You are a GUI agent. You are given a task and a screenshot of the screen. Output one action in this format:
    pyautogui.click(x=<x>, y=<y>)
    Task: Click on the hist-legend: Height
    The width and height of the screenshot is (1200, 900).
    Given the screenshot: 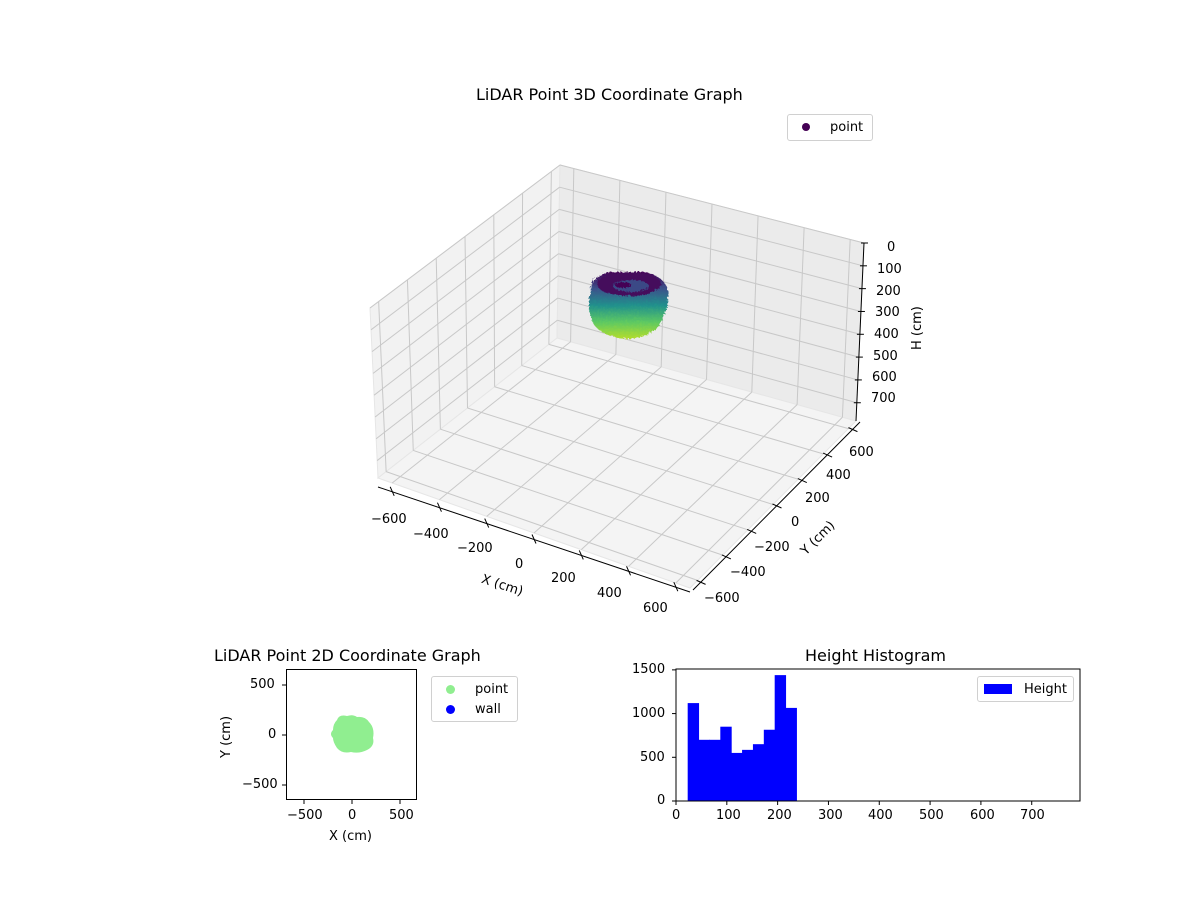 What is the action you would take?
    pyautogui.click(x=1025, y=689)
    